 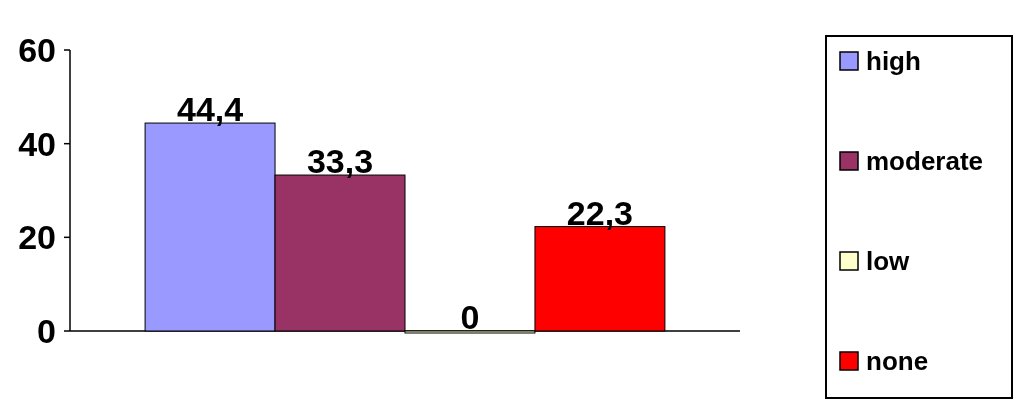 What do you see at coordinates (925, 161) in the screenshot?
I see `legend-label: moderate` at bounding box center [925, 161].